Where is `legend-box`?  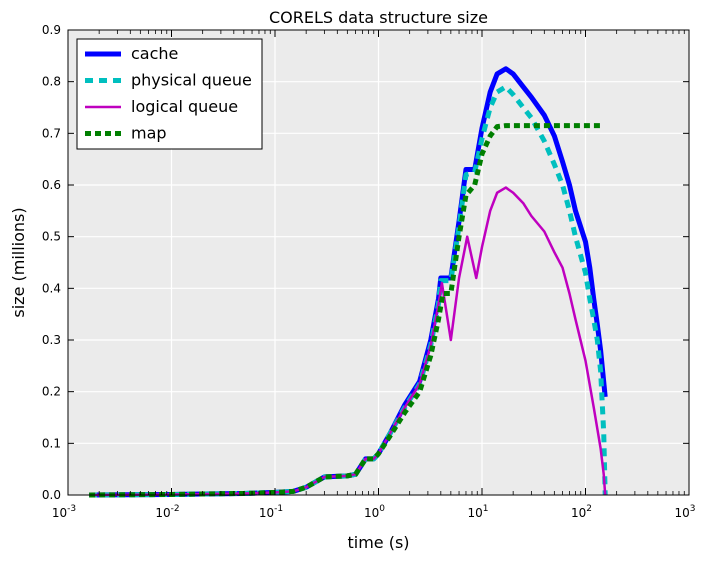
legend-box is located at coordinates (169, 94).